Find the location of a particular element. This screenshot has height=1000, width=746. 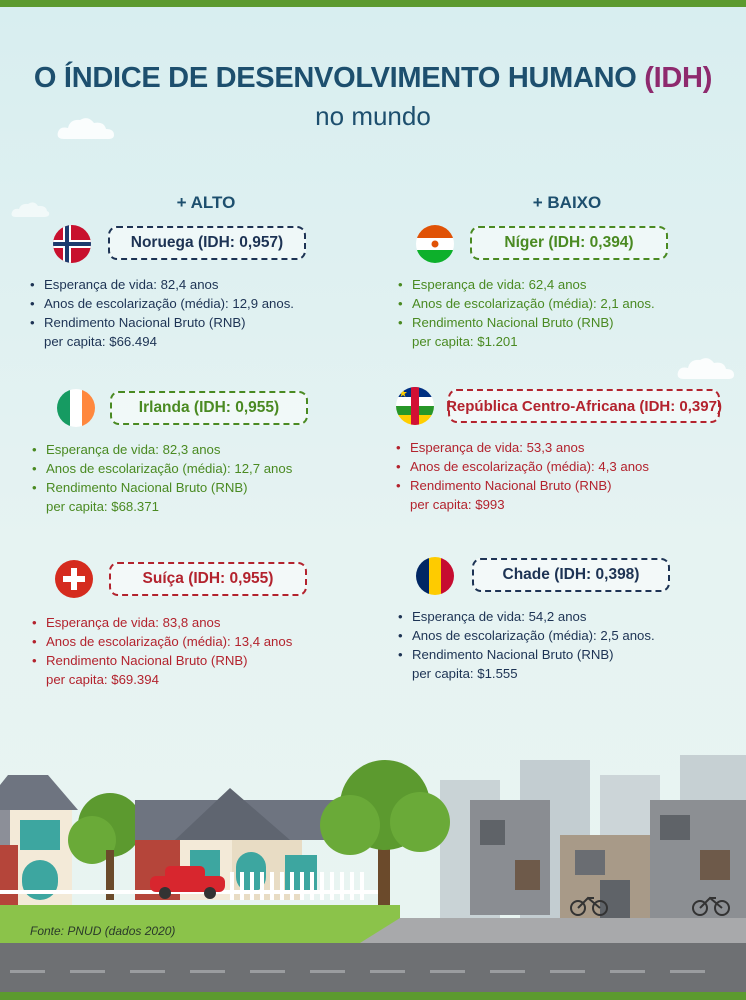

chad-flag-icon is located at coordinates (435, 576).